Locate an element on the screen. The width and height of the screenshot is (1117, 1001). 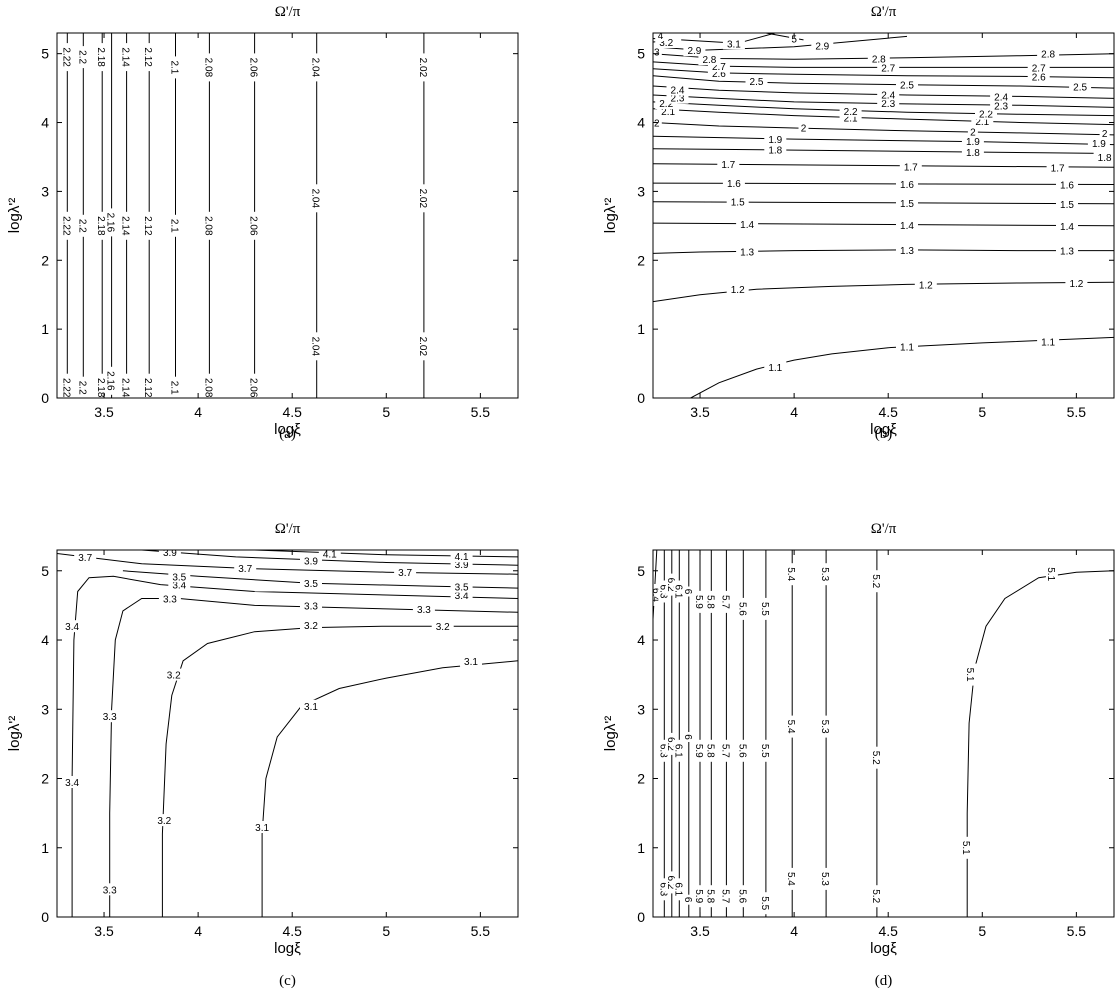
contour-label: 1.3 is located at coordinates (1067, 251).